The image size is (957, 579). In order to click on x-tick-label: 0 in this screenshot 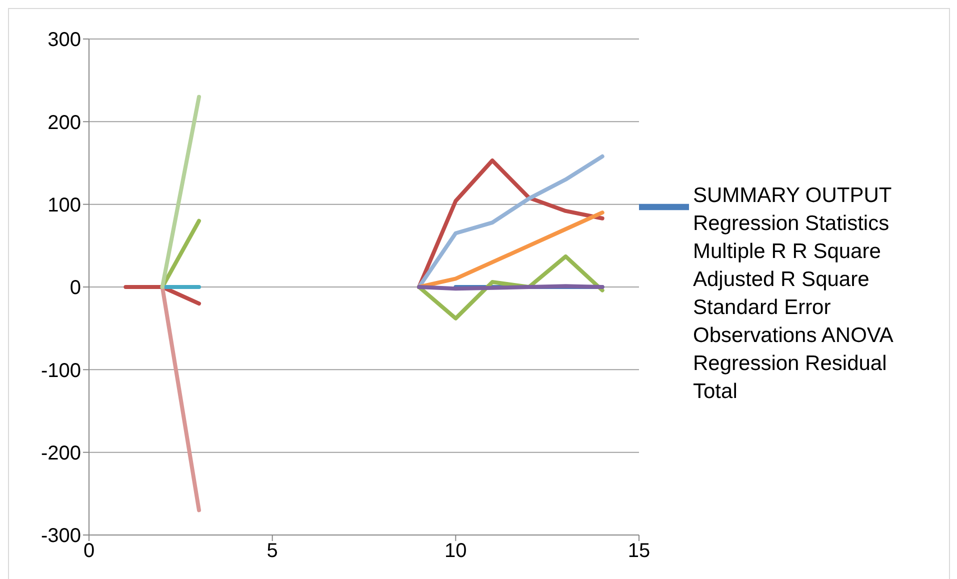, I will do `click(89, 551)`.